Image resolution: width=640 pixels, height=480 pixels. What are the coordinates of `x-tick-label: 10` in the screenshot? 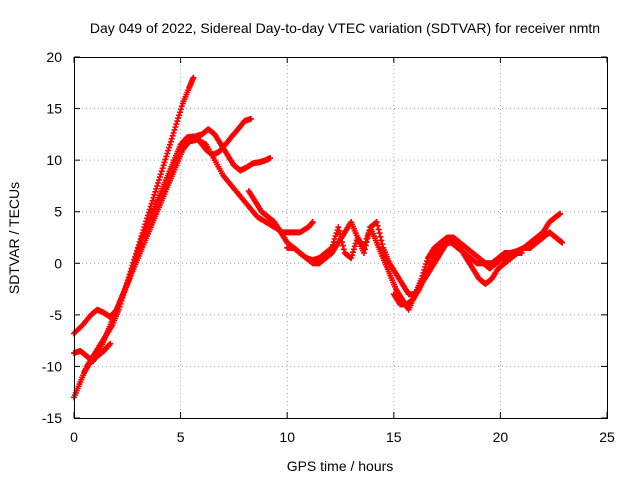 It's located at (287, 437).